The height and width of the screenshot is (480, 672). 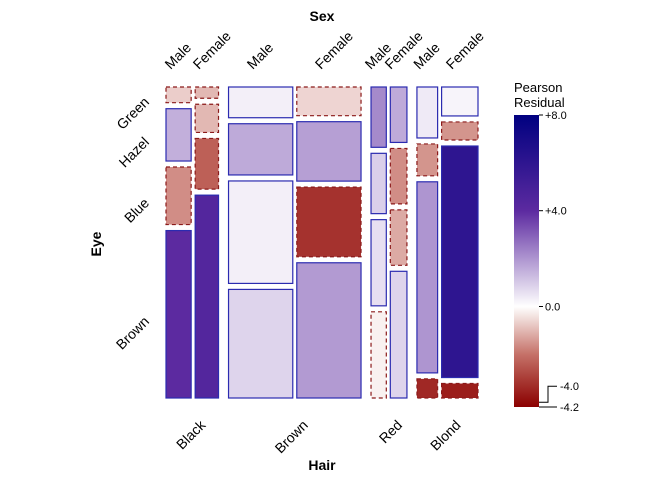 What do you see at coordinates (291, 436) in the screenshot?
I see `hair-label-brown: Brown` at bounding box center [291, 436].